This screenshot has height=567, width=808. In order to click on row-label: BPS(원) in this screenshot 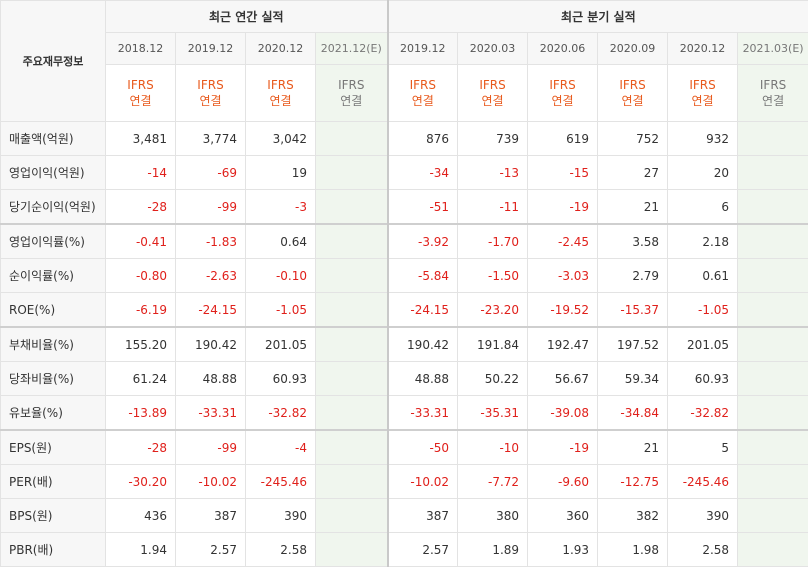, I will do `click(53, 516)`.